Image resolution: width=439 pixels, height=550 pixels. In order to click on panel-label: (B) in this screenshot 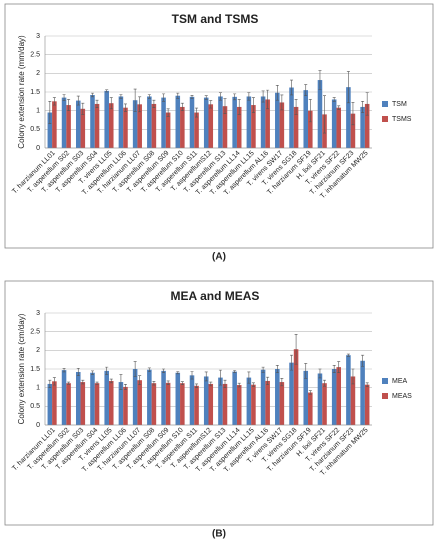, I will do `click(219, 534)`.